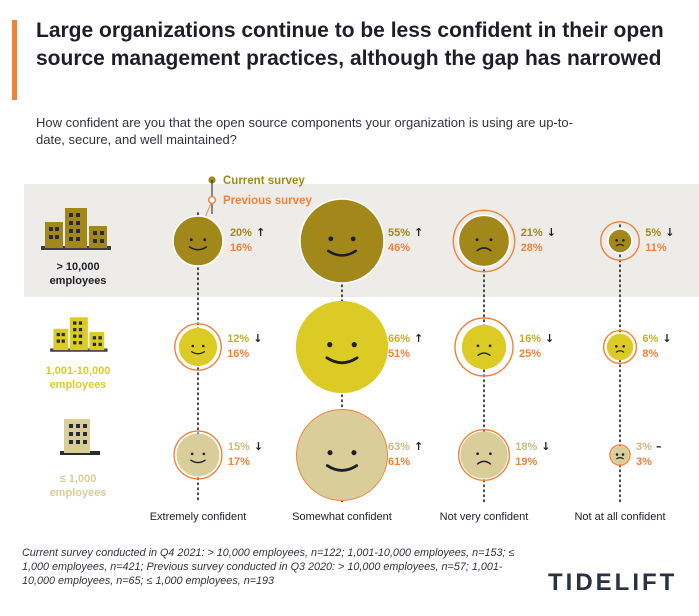  What do you see at coordinates (399, 248) in the screenshot?
I see `value-previous-label: 46%` at bounding box center [399, 248].